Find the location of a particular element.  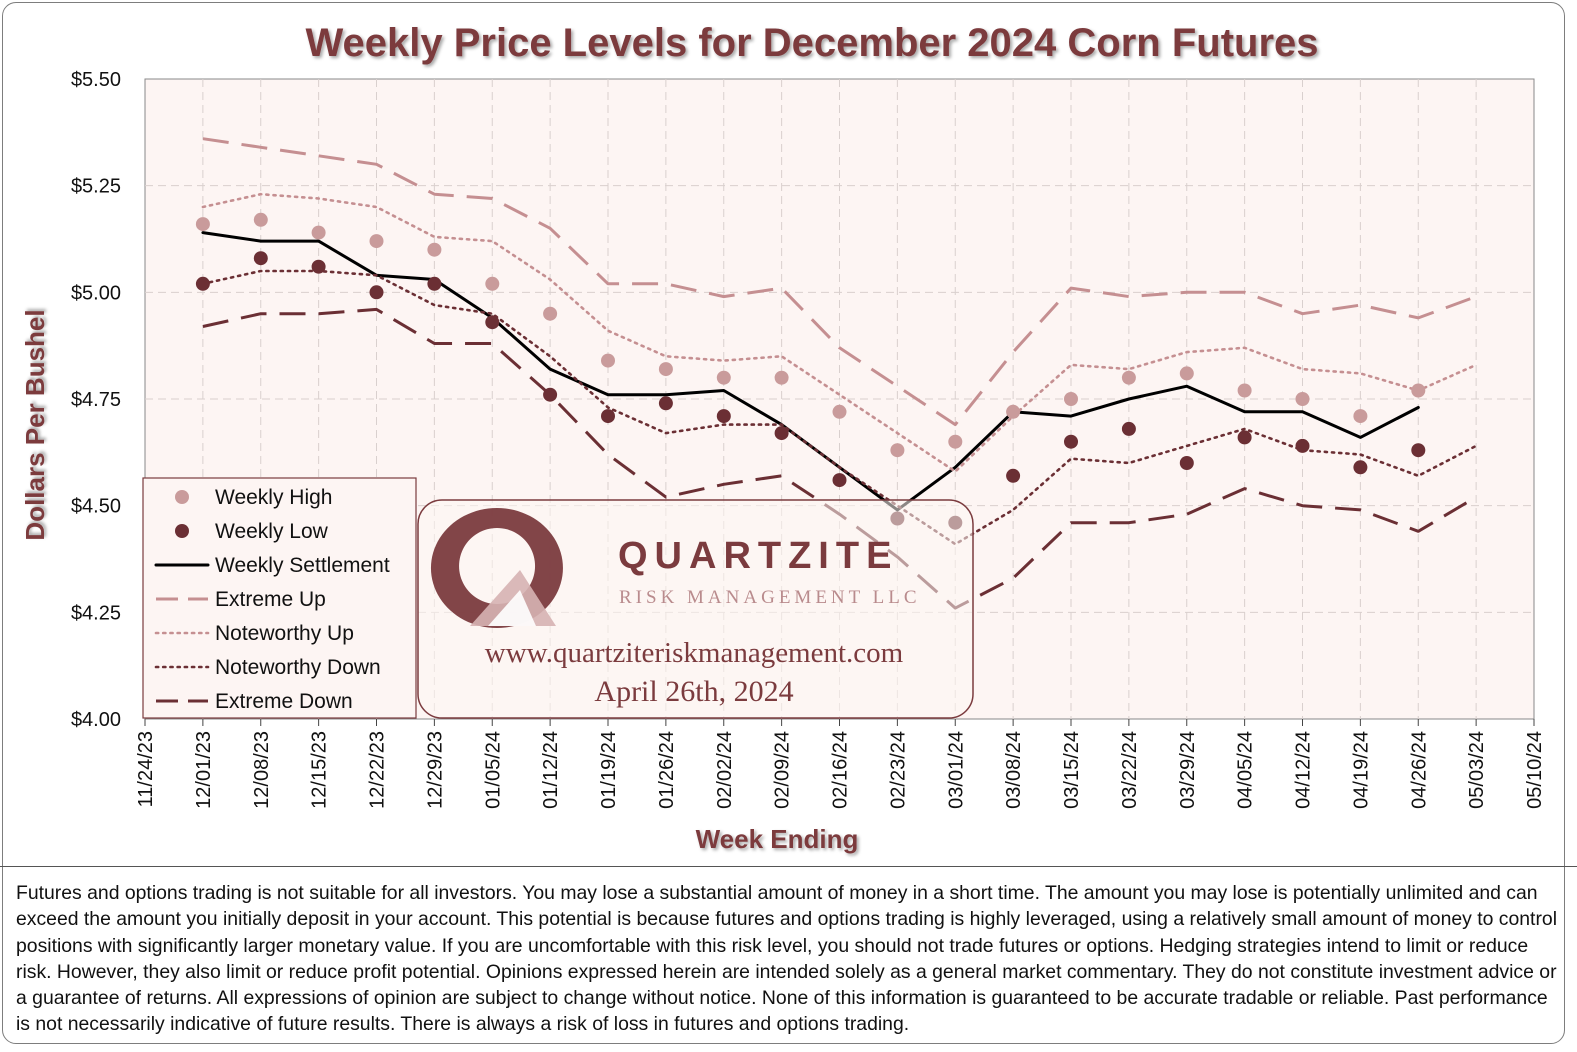

x-tick-label: 11/24/23 is located at coordinates (146, 769).